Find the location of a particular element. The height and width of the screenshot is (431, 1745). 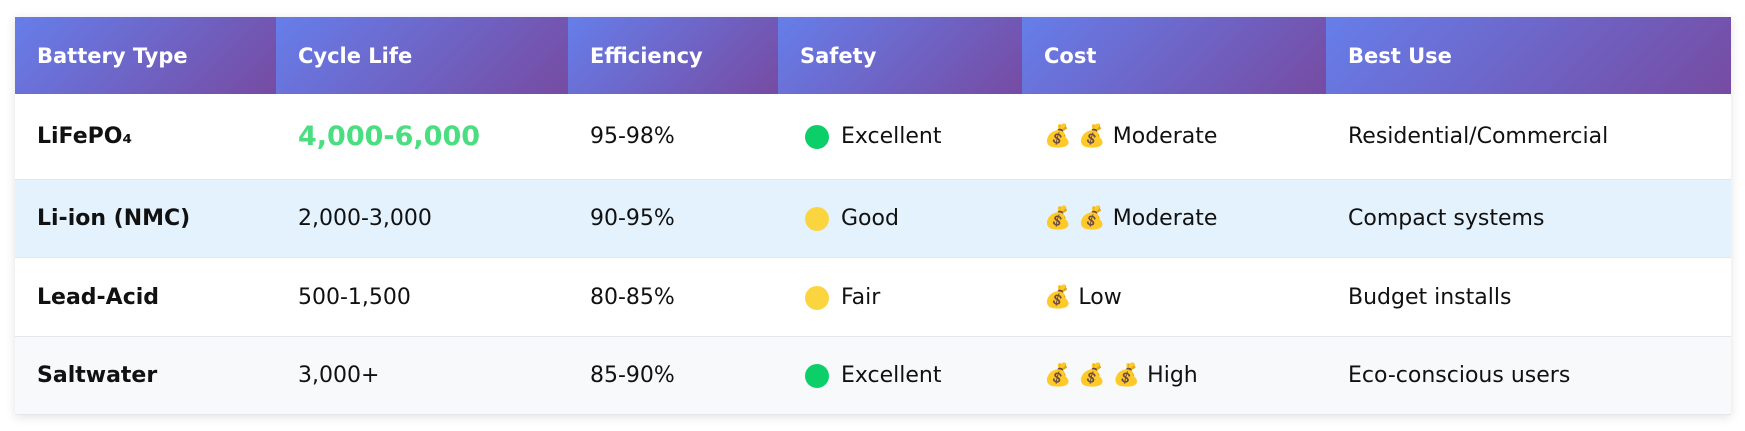

cell: Eco-conscious users is located at coordinates (1528, 375).